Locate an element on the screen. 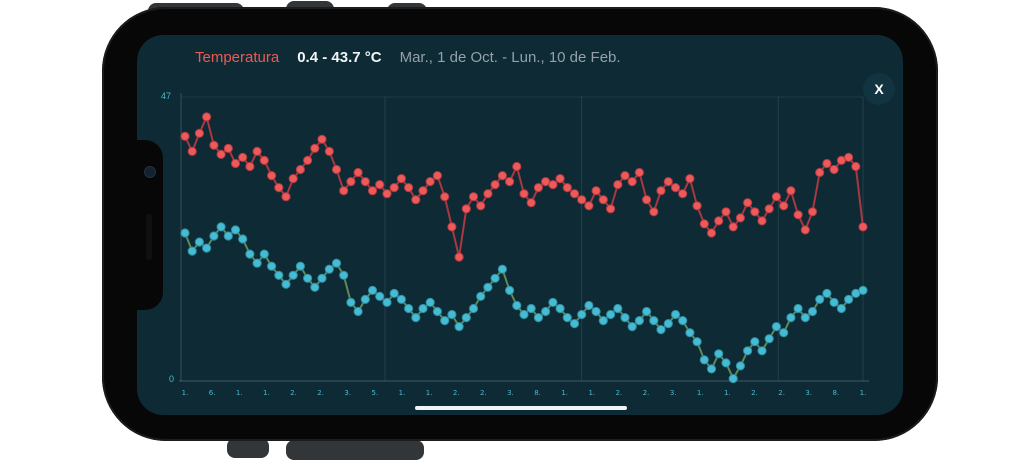 This screenshot has height=473, width=1024. chart-scrollbar is located at coordinates (521, 408).